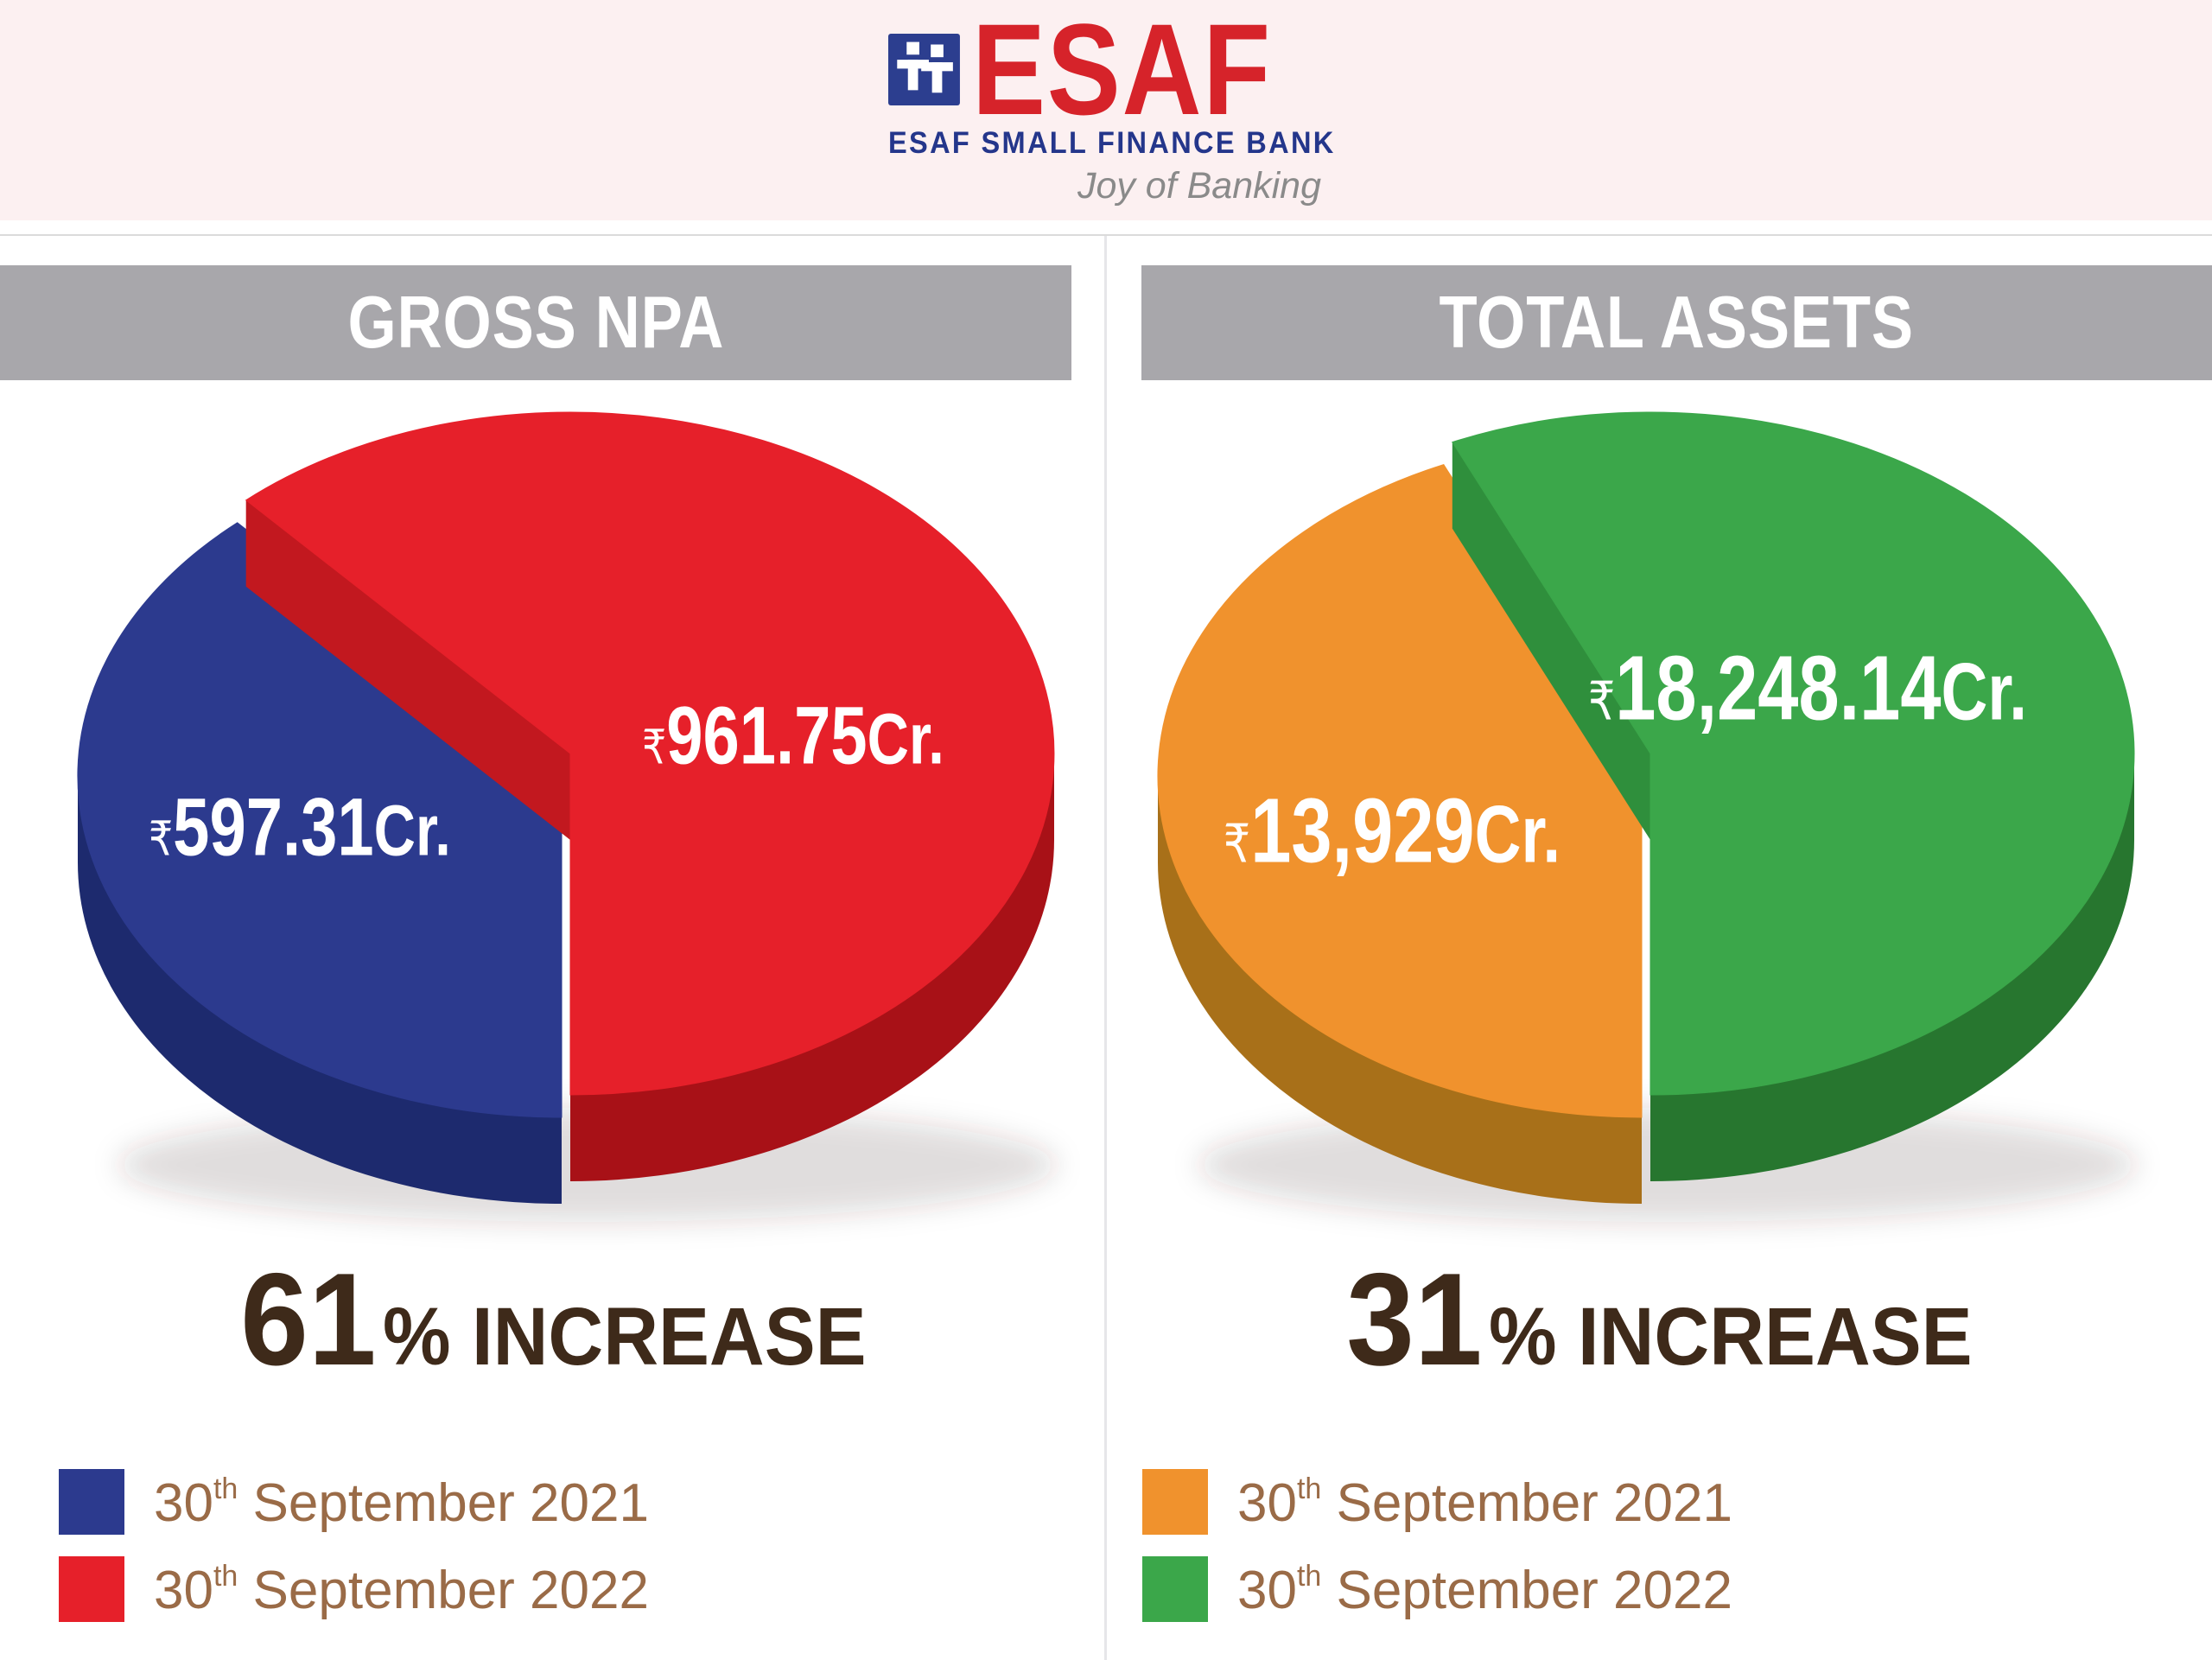 Image resolution: width=2212 pixels, height=1660 pixels. Describe the element at coordinates (913, 66) in the screenshot. I see `person-figure-left` at that location.